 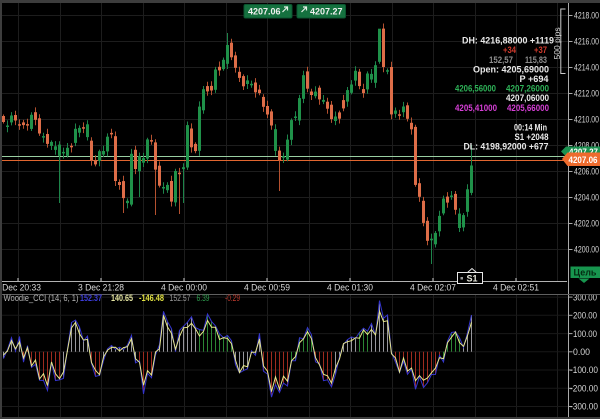 I want to click on svg-text: 100.00, so click(x=585, y=334).